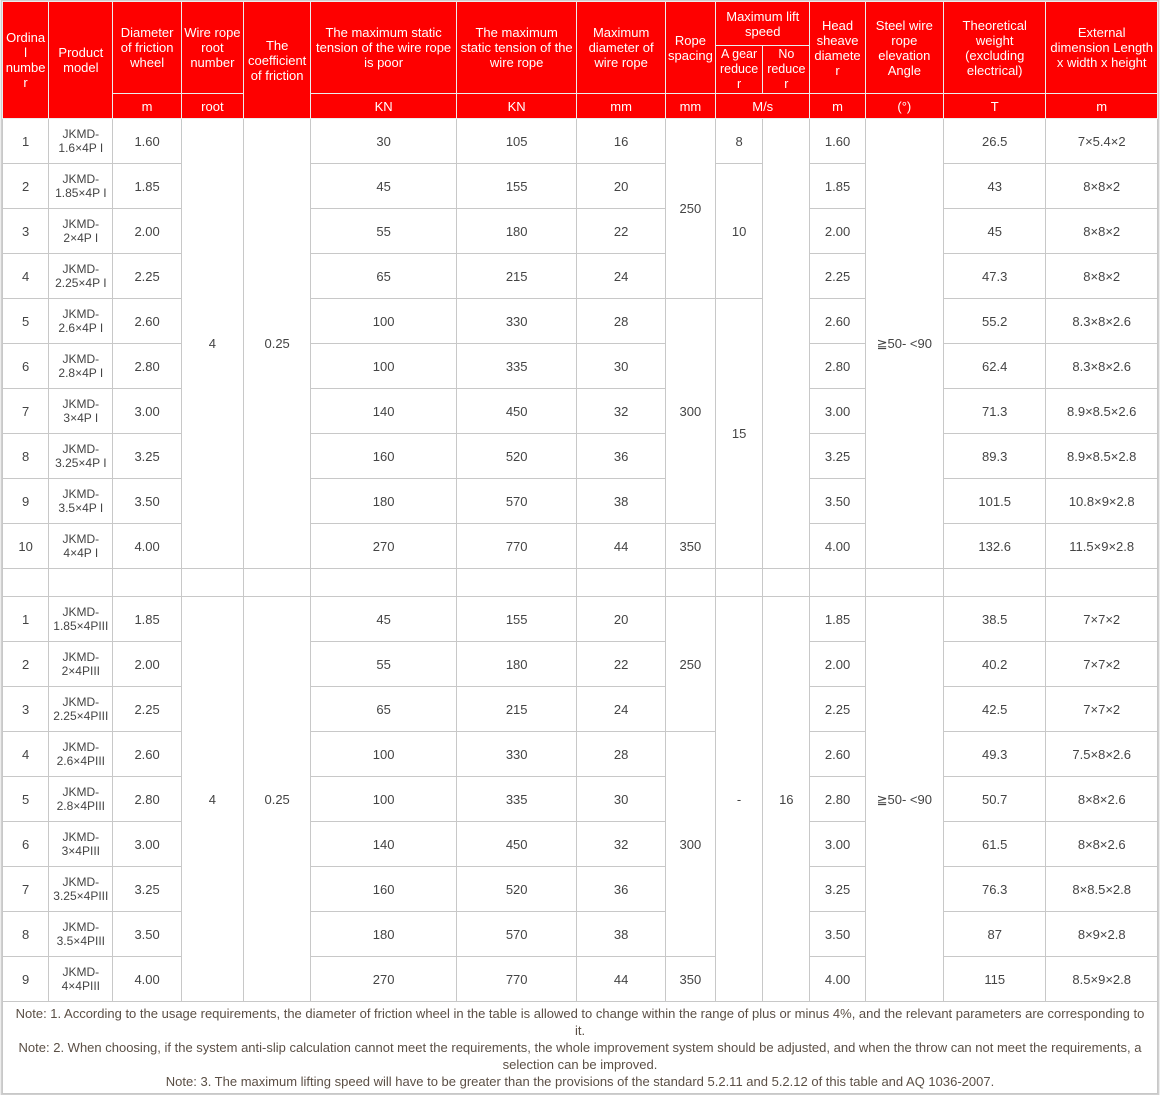 The width and height of the screenshot is (1160, 1095). Describe the element at coordinates (690, 411) in the screenshot. I see `cell-rope-spacing: 300` at that location.